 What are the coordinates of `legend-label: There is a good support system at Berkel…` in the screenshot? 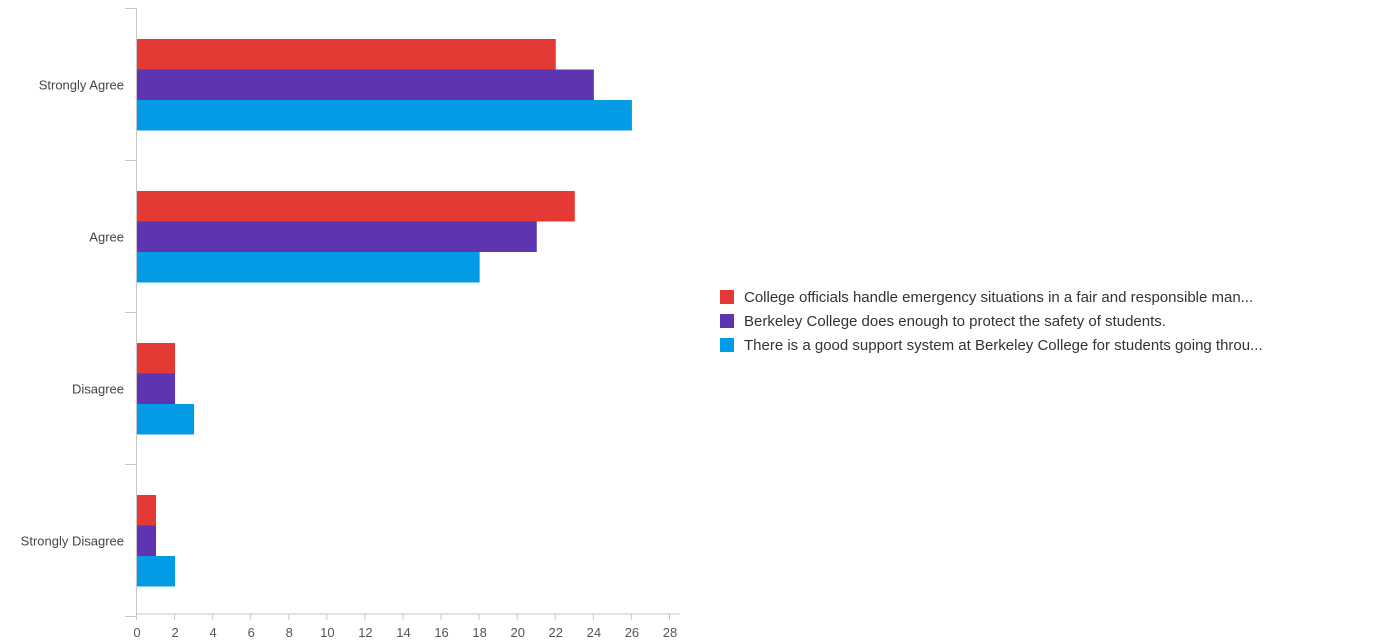 It's located at (1003, 345).